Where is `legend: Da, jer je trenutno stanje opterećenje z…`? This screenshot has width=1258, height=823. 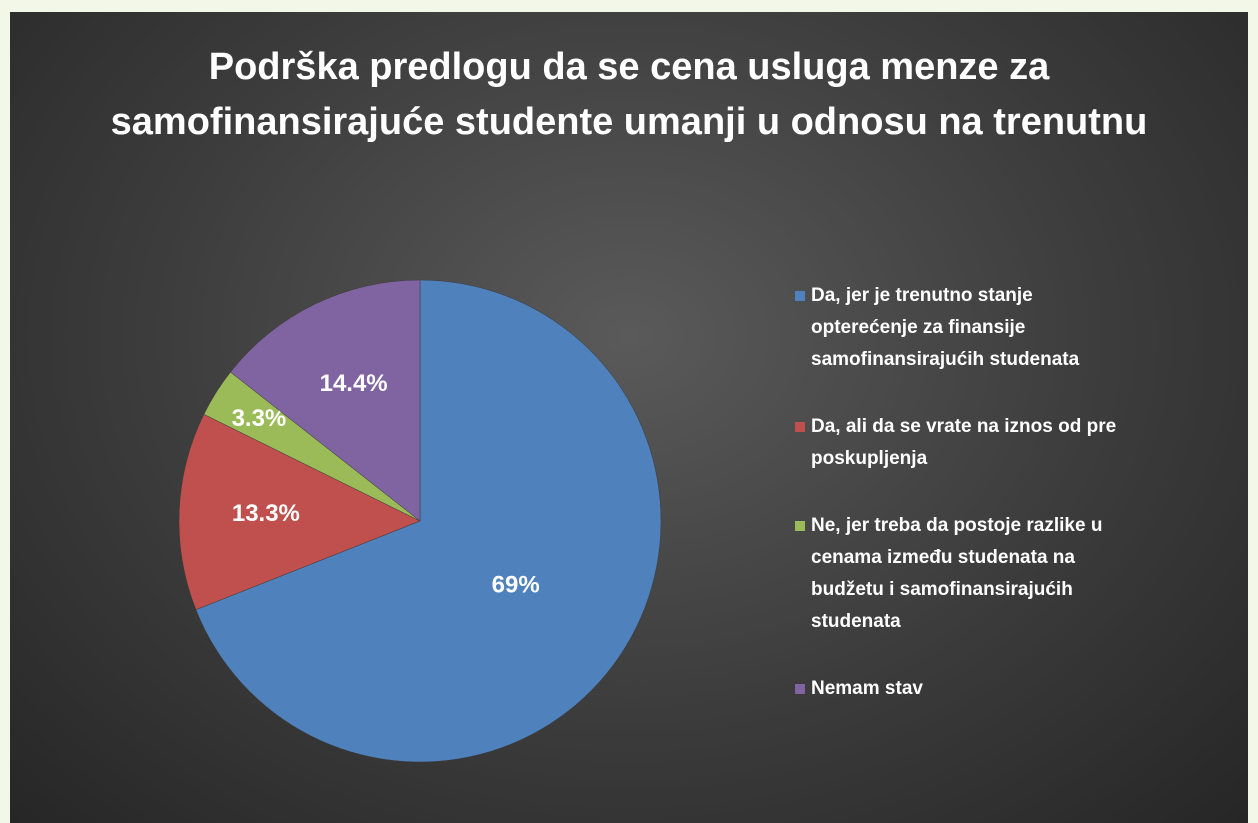
legend: Da, jer je trenutno stanje opterećenje z… is located at coordinates (967, 492).